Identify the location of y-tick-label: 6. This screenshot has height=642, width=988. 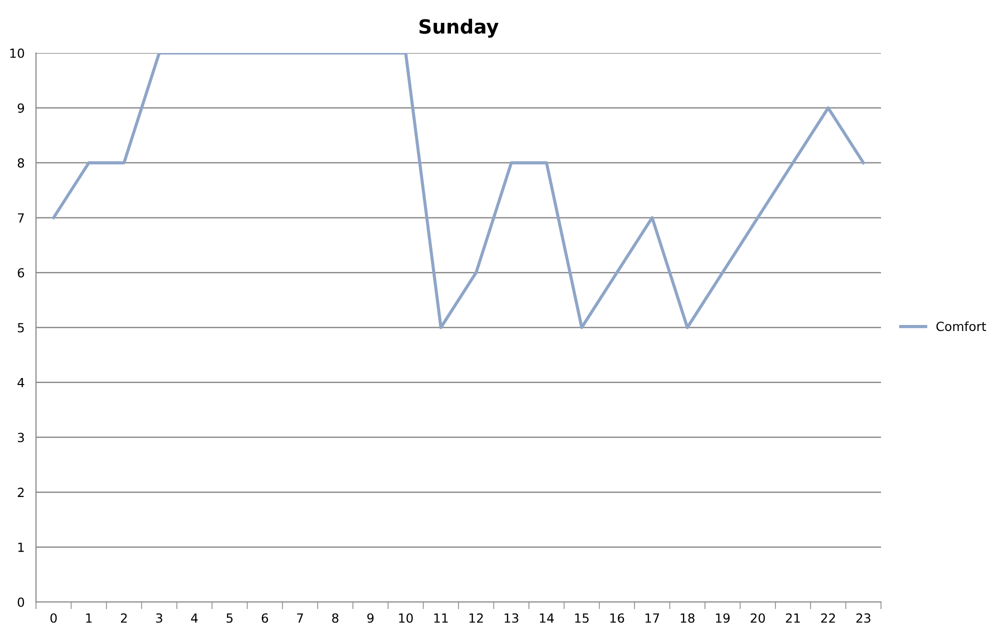
(21, 273).